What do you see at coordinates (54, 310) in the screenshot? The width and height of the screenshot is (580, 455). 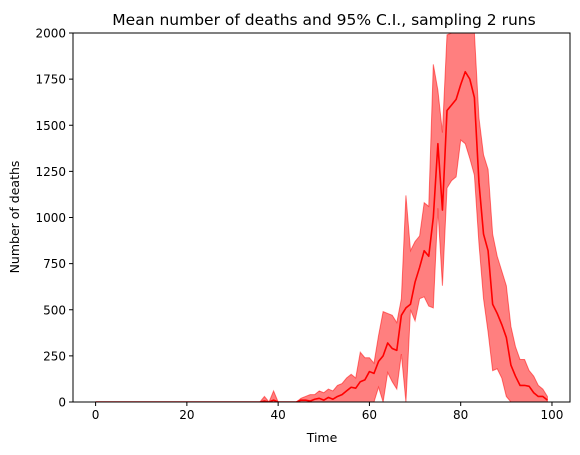 I see `y-tick-label: 500` at bounding box center [54, 310].